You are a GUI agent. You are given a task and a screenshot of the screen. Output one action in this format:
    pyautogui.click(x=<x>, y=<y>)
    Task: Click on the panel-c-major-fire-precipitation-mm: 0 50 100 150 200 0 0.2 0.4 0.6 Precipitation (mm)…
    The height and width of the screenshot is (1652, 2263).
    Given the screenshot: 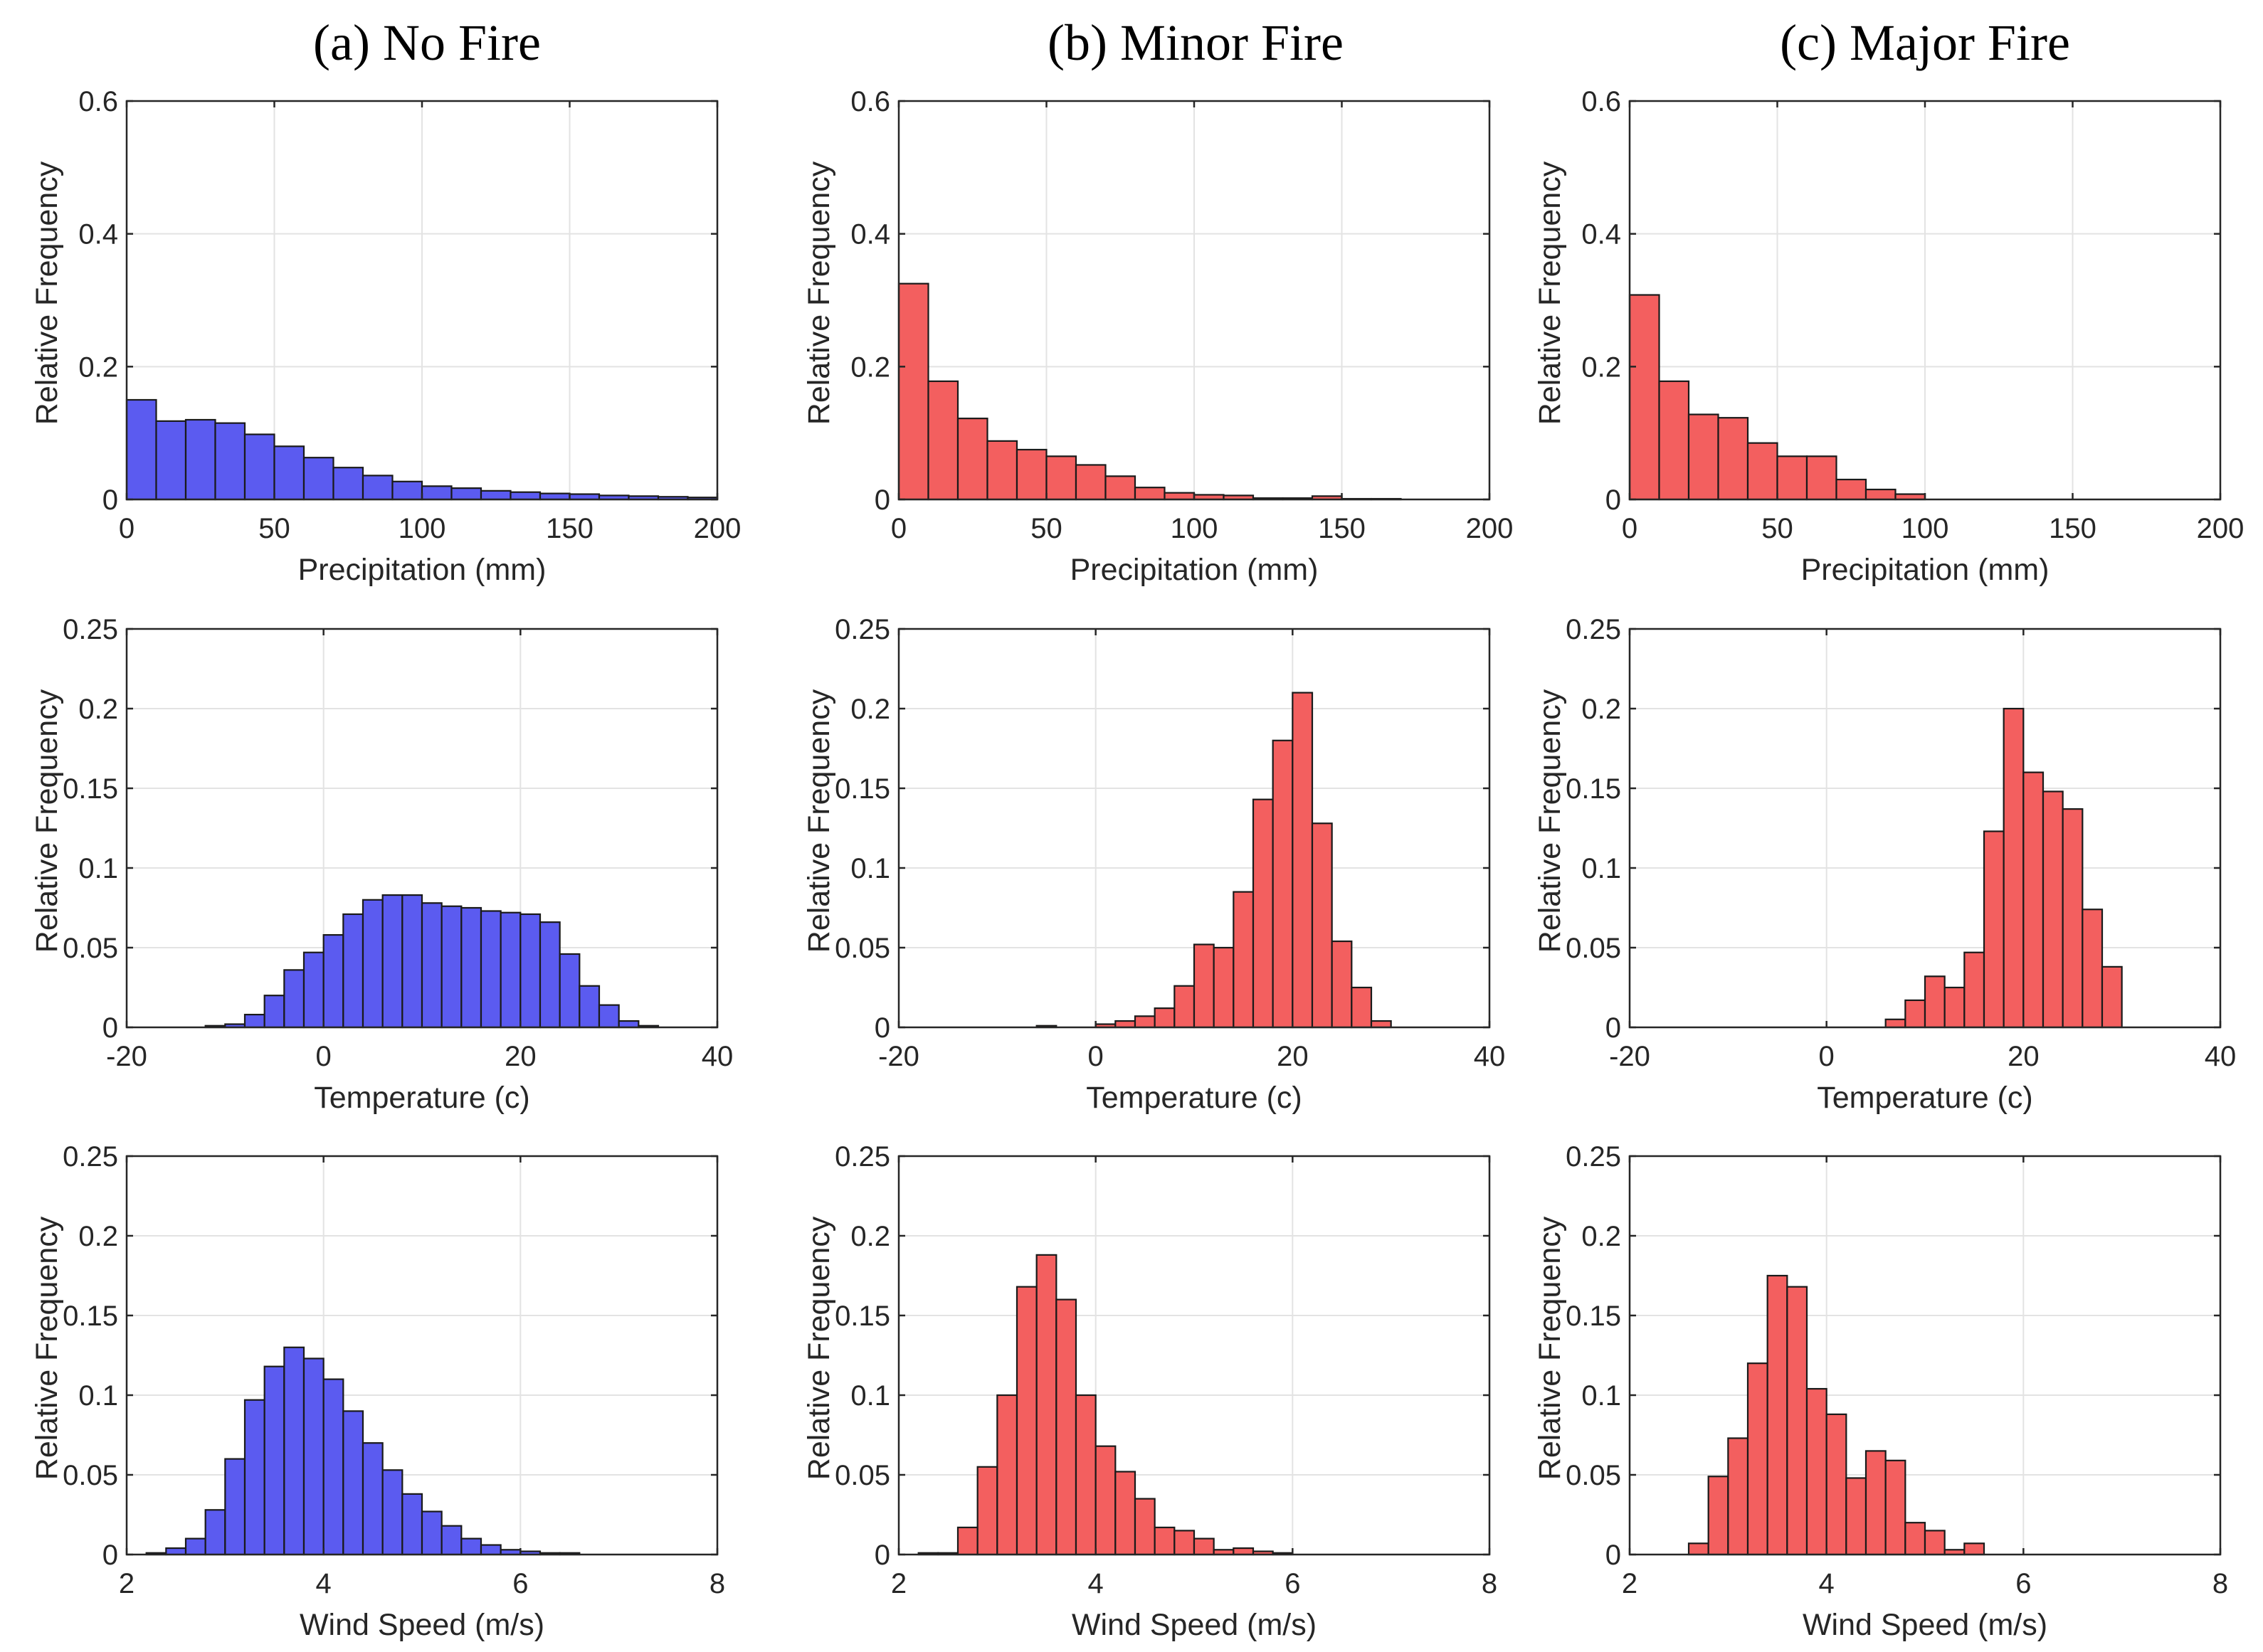 What is the action you would take?
    pyautogui.click(x=1888, y=336)
    